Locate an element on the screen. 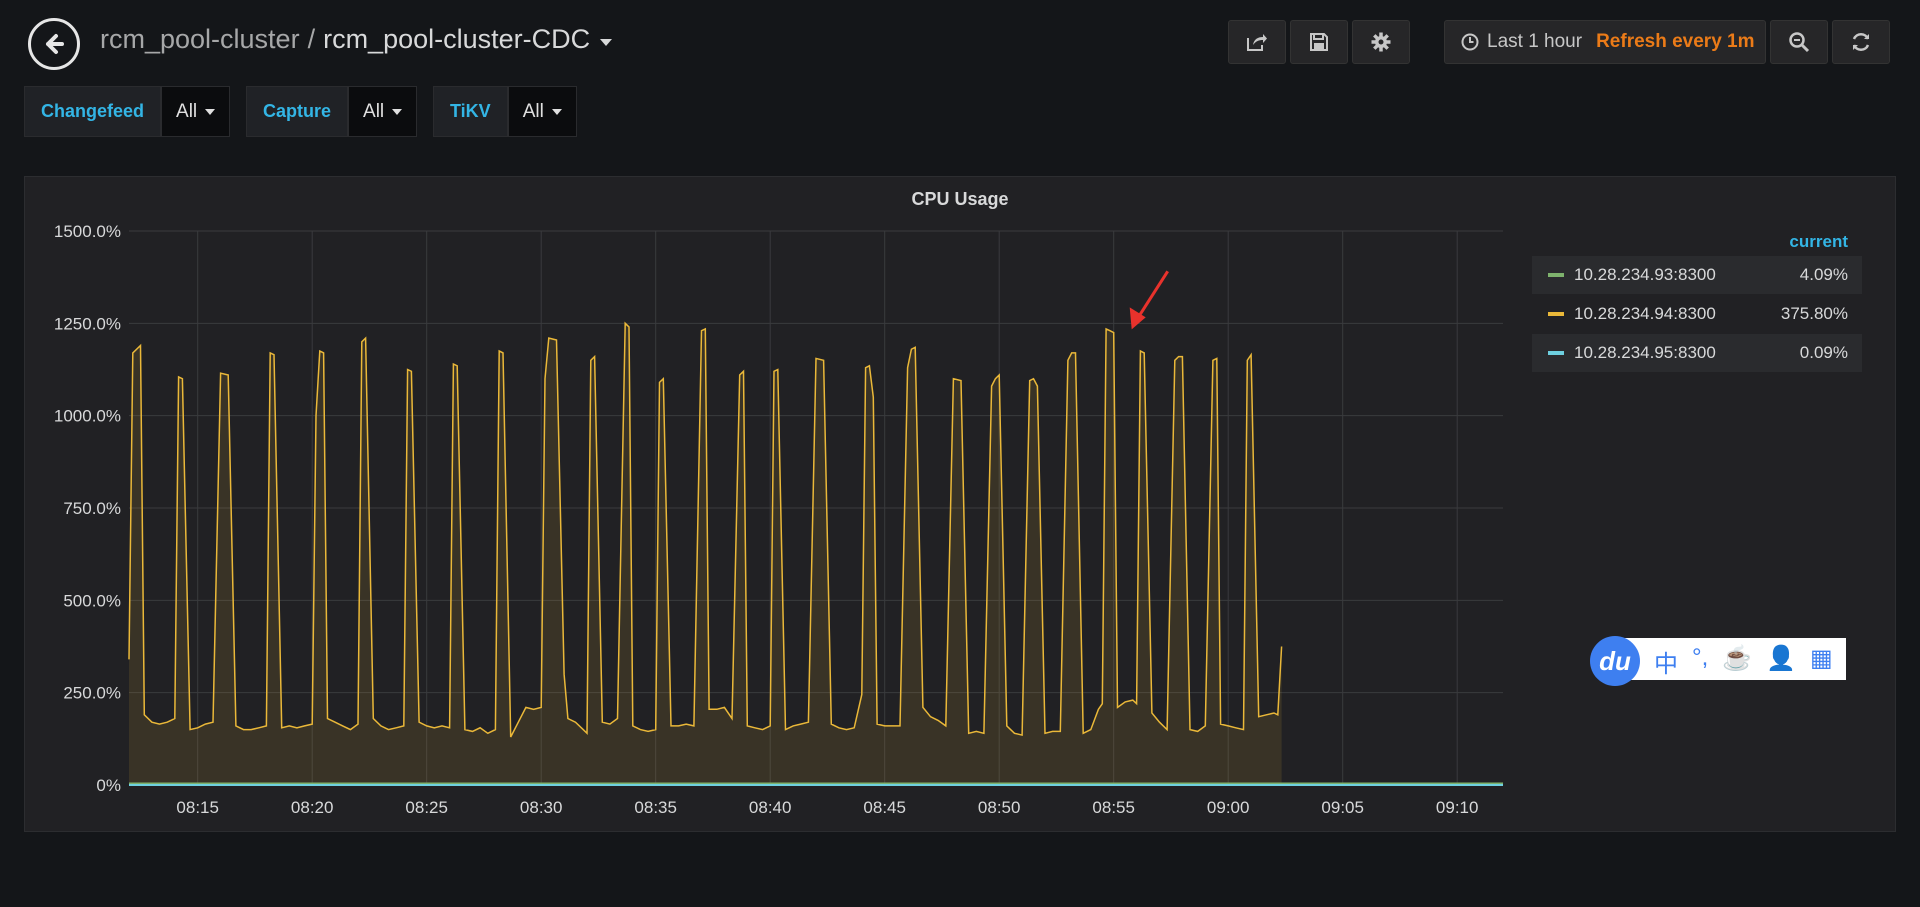 The height and width of the screenshot is (907, 1920). variable-capture: Capture All is located at coordinates (332, 111).